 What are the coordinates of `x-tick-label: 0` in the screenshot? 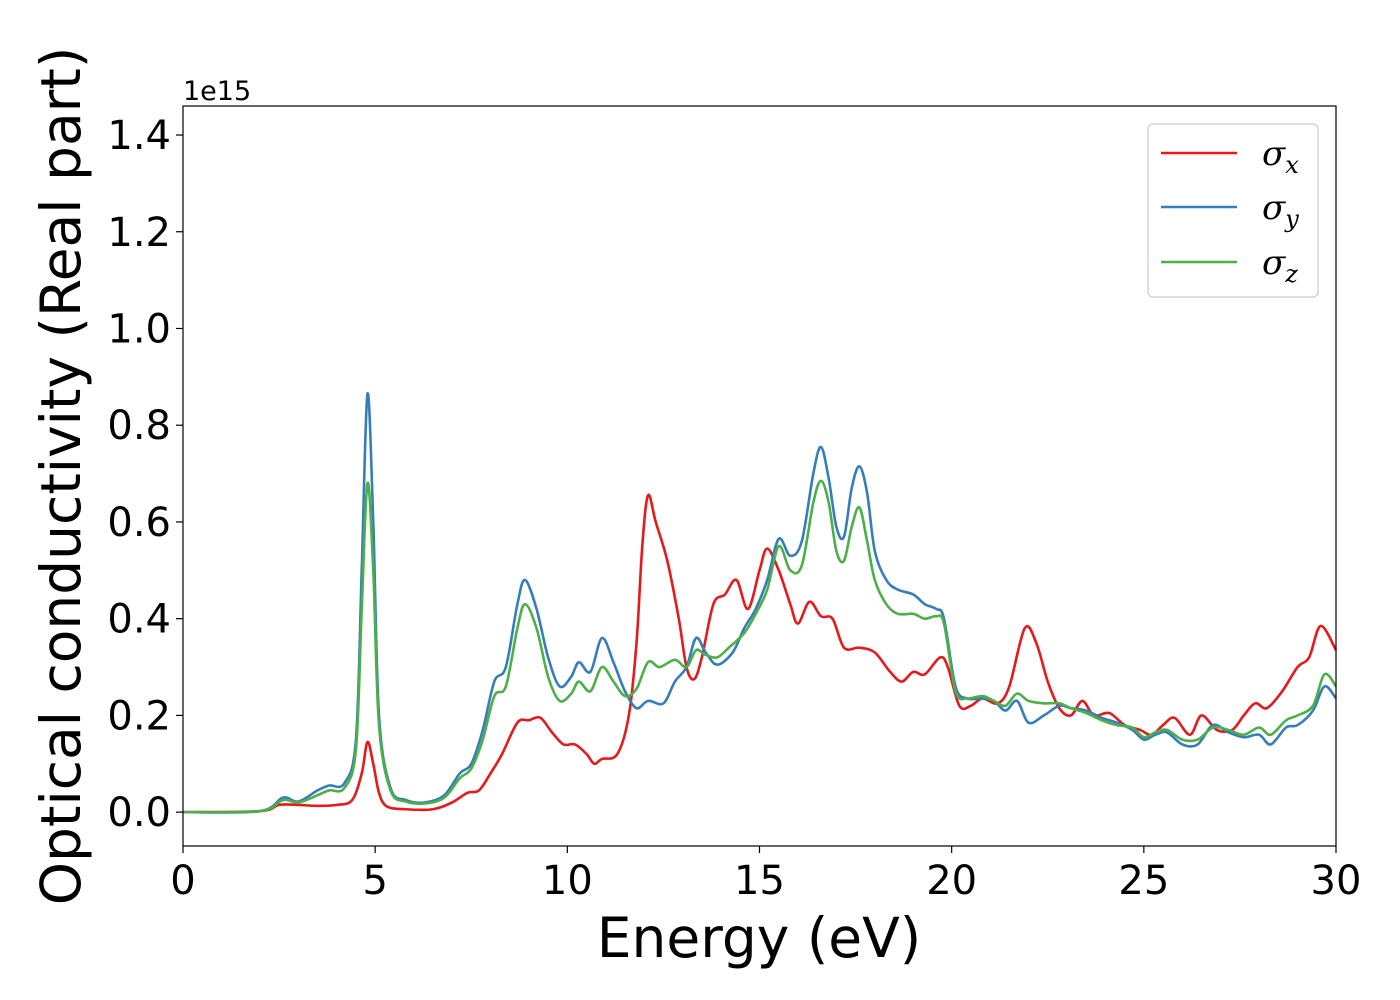 It's located at (182, 881).